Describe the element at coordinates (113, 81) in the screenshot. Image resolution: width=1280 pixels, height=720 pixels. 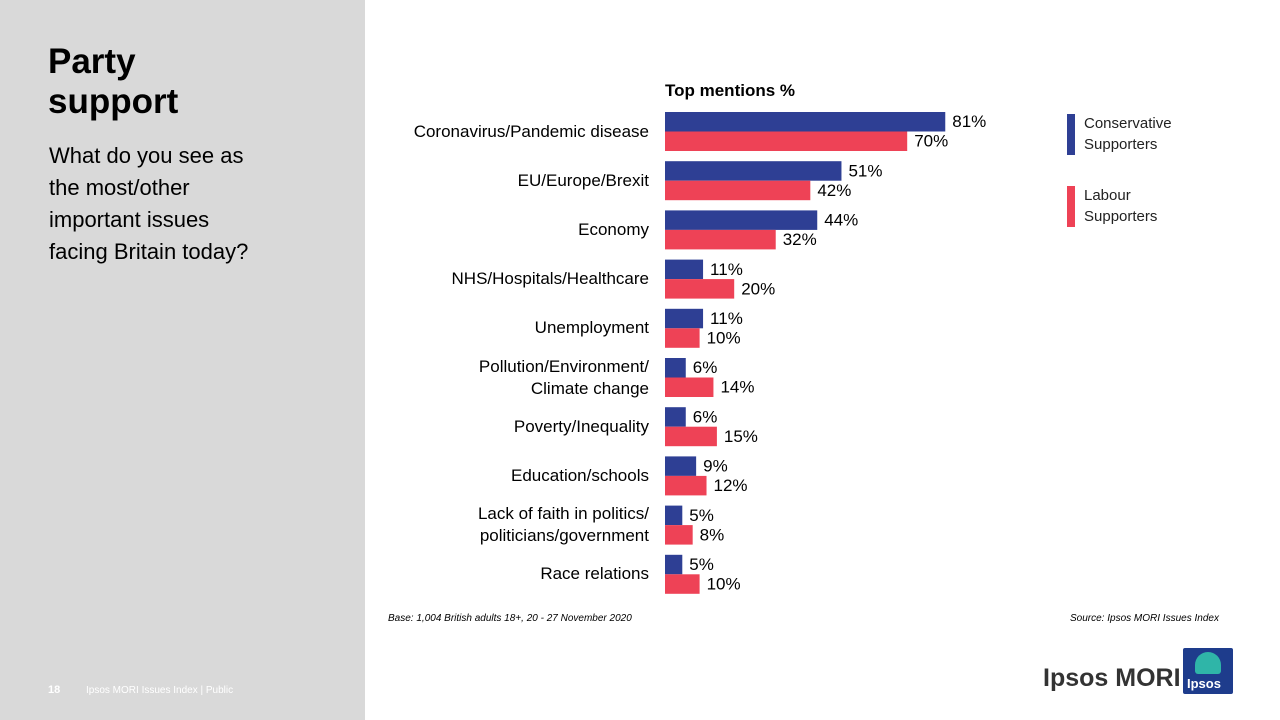
I see `slide-title: Party support` at that location.